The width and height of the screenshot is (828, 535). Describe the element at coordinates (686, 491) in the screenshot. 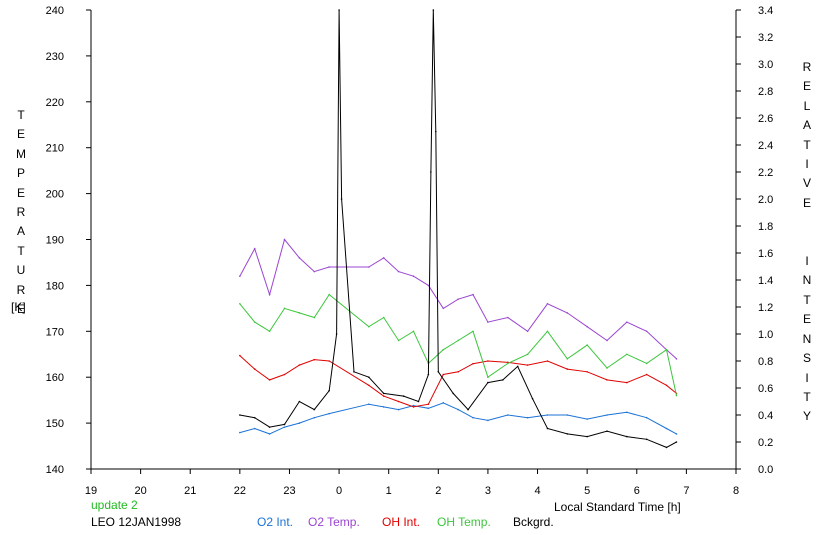

I see `x-tick-label: 7` at that location.